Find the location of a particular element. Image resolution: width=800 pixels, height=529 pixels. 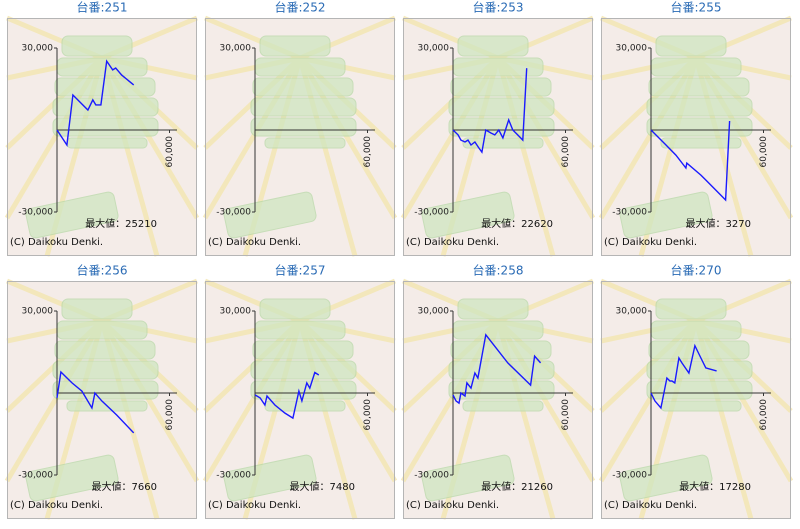

chart-title: 台番:256 is located at coordinates (102, 270).